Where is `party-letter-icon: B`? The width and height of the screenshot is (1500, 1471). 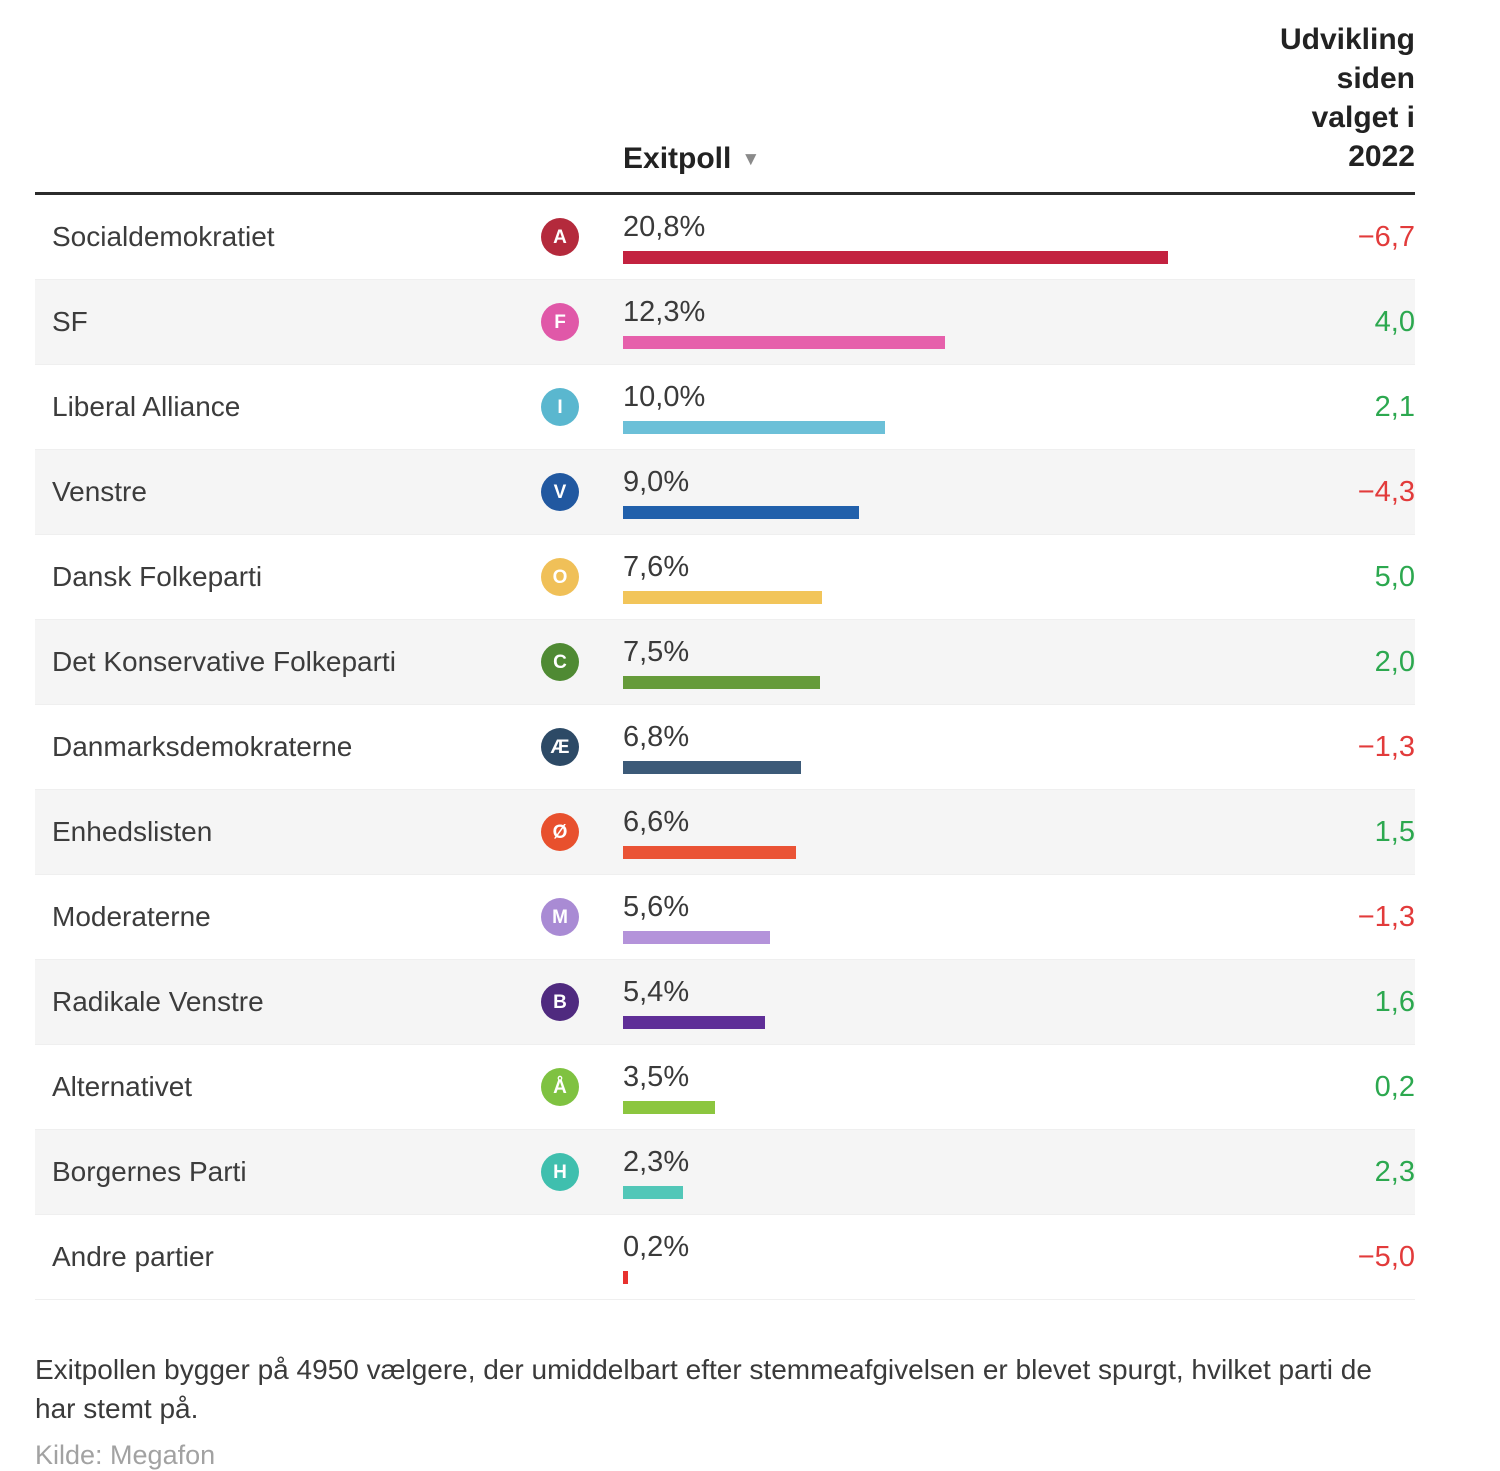
party-letter-icon: B is located at coordinates (560, 1002).